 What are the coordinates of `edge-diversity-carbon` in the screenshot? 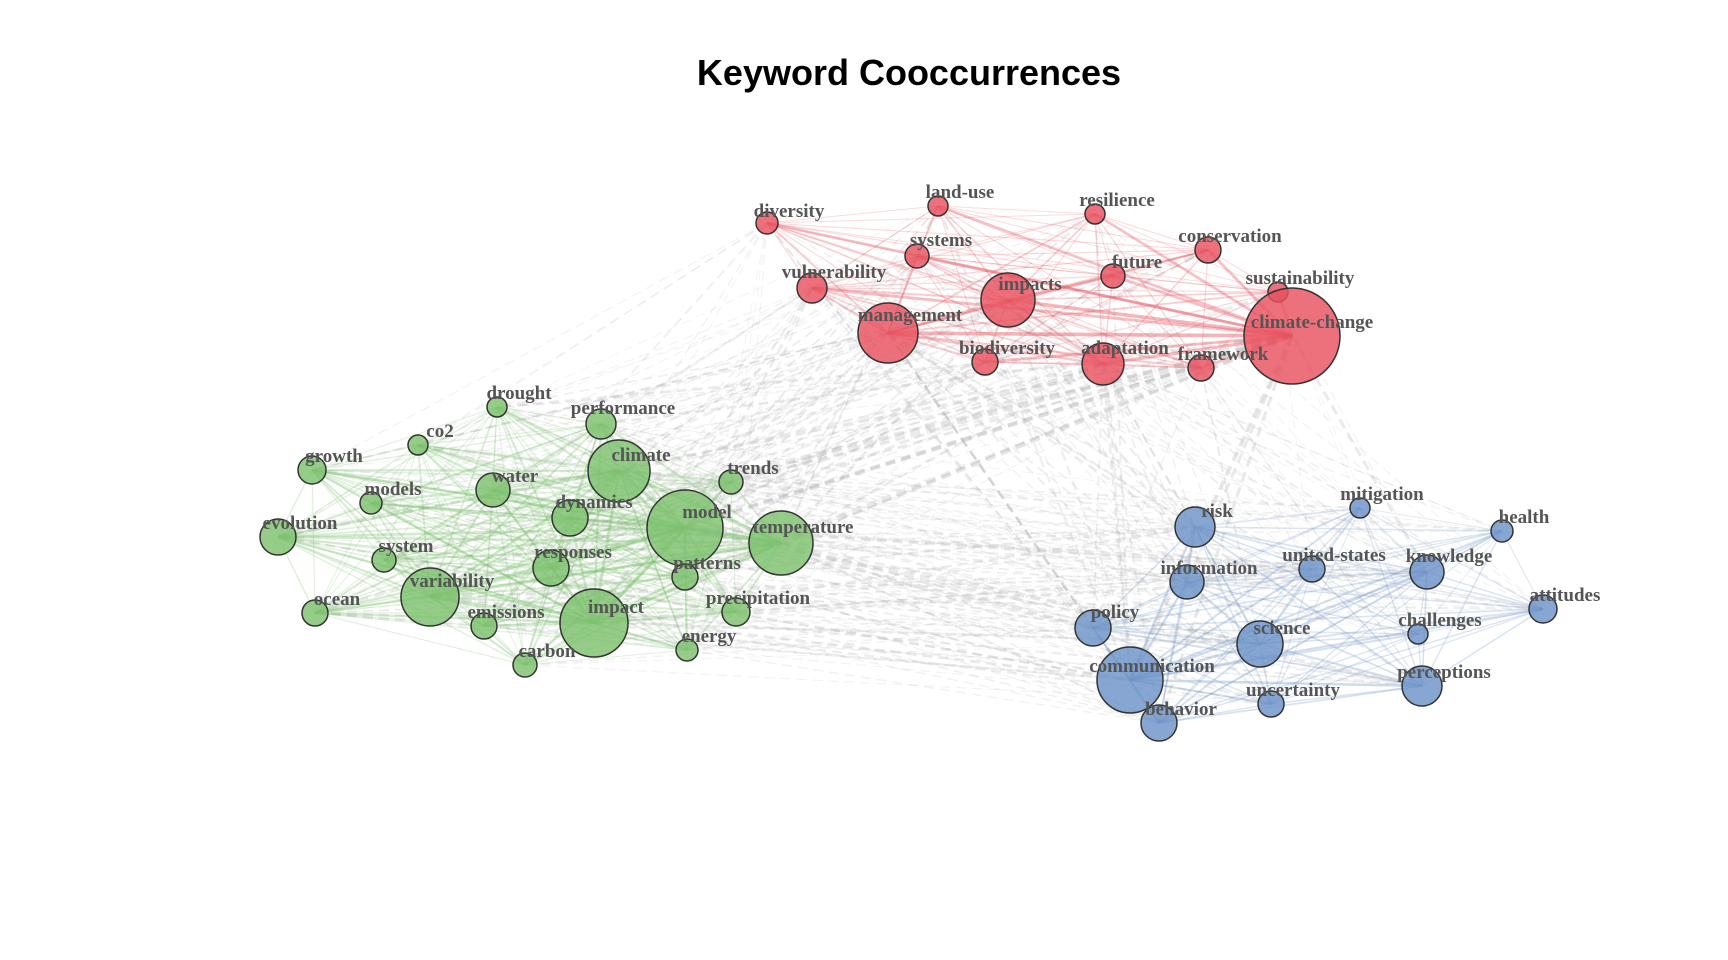 It's located at (646, 444).